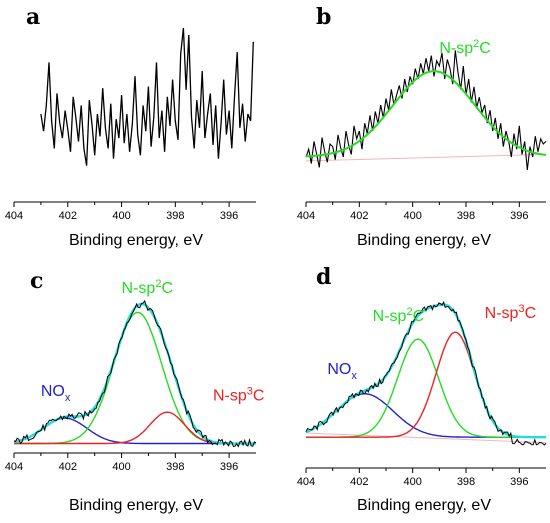 This screenshot has width=550, height=523. What do you see at coordinates (136, 240) in the screenshot?
I see `xaxis-title-a: Binding energy, eV` at bounding box center [136, 240].